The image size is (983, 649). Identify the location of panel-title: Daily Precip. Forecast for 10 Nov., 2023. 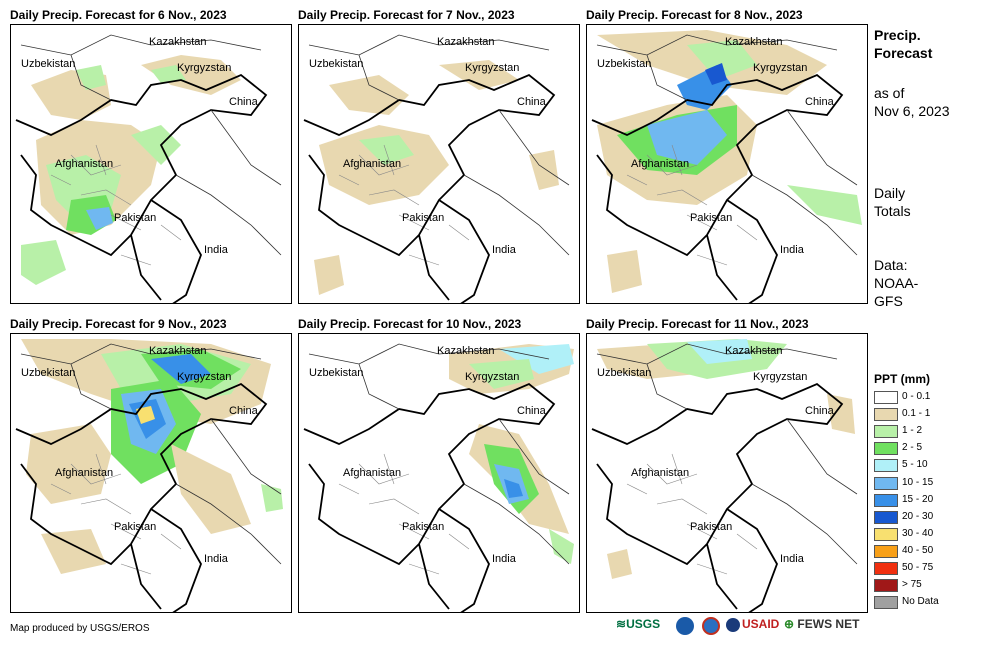
(410, 324).